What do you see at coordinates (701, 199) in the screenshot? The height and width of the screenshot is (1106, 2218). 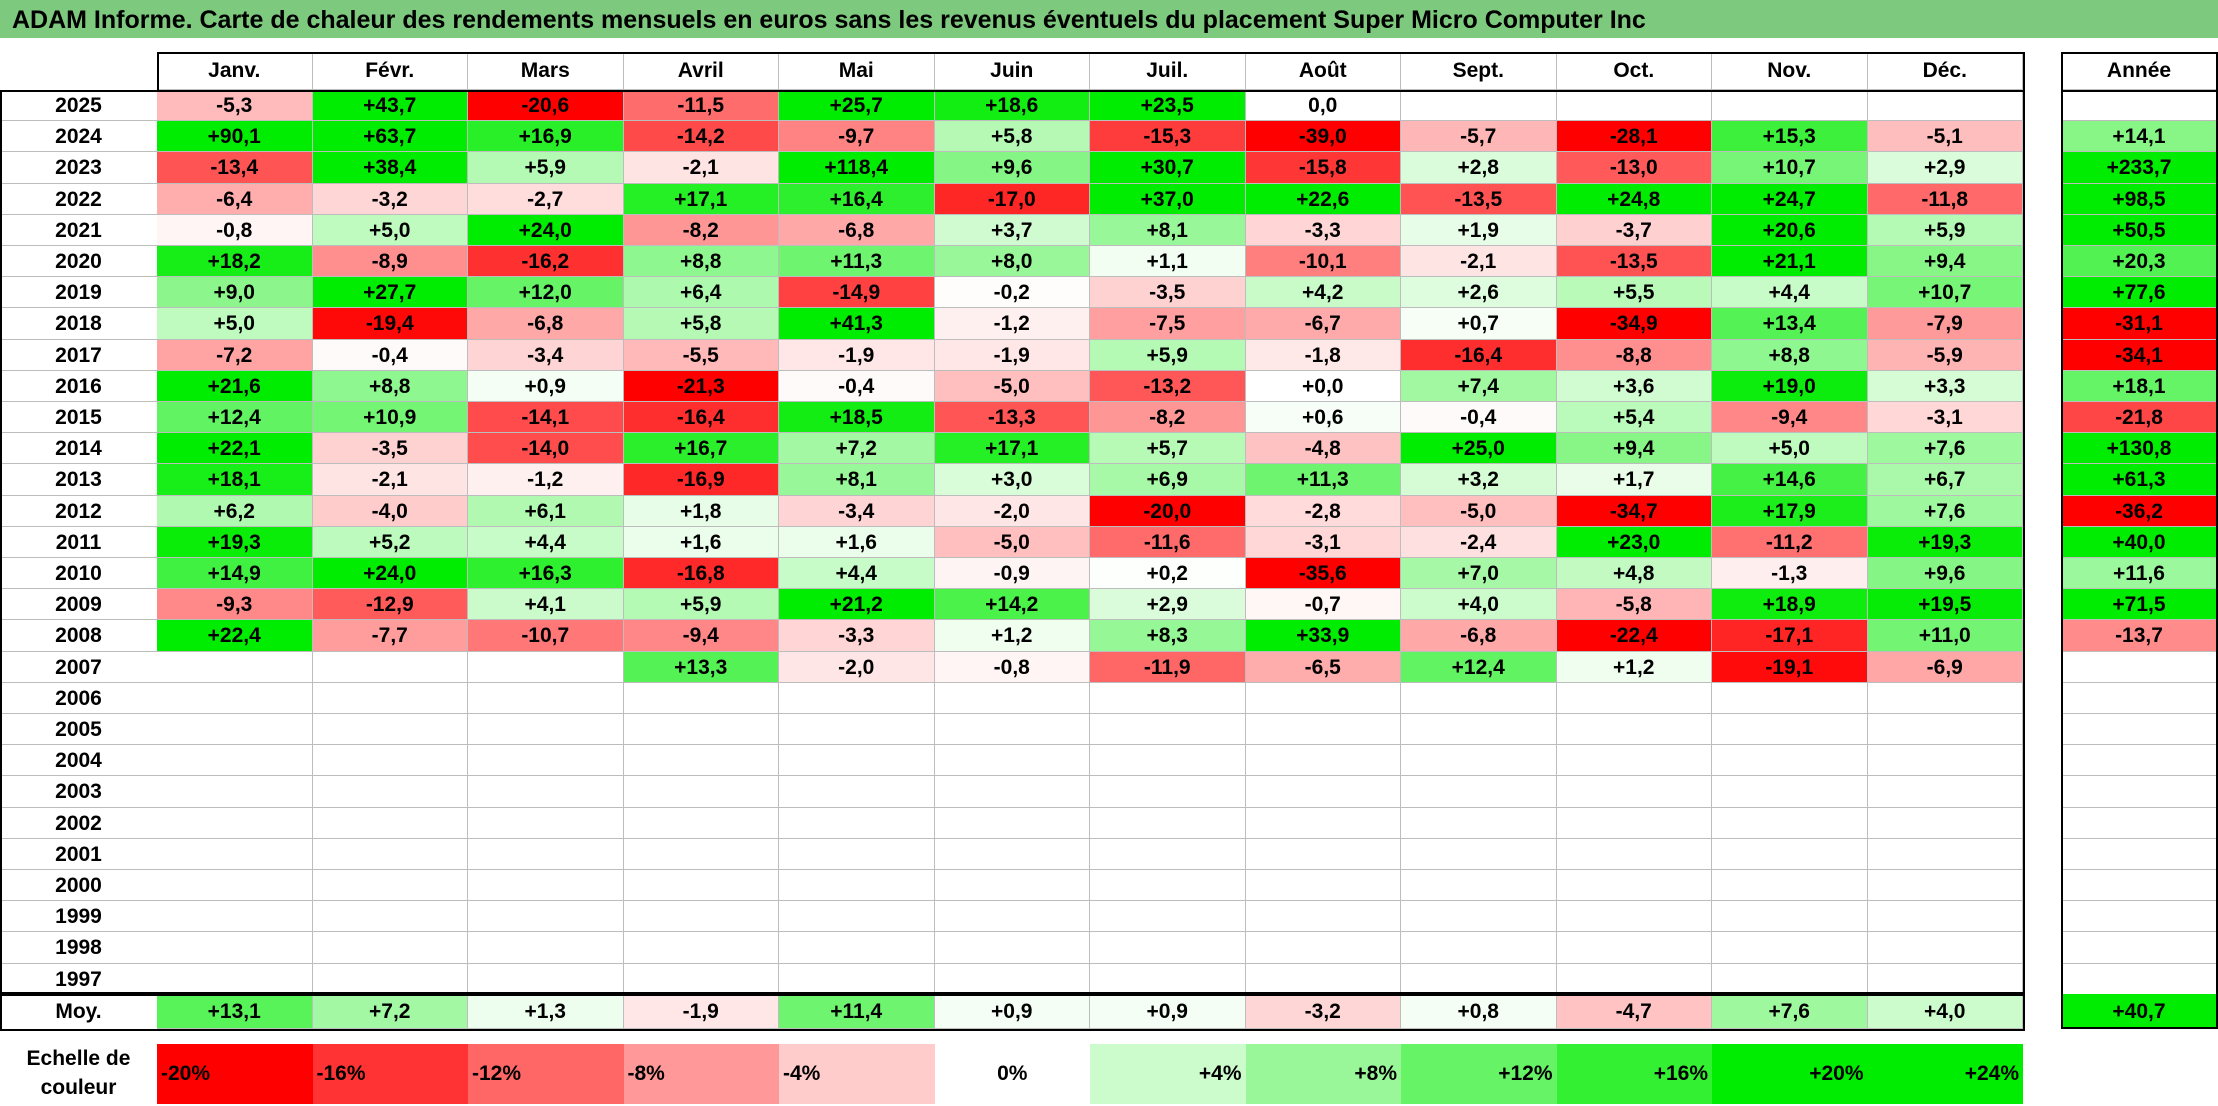 I see `heatmap-cell: +17,1` at bounding box center [701, 199].